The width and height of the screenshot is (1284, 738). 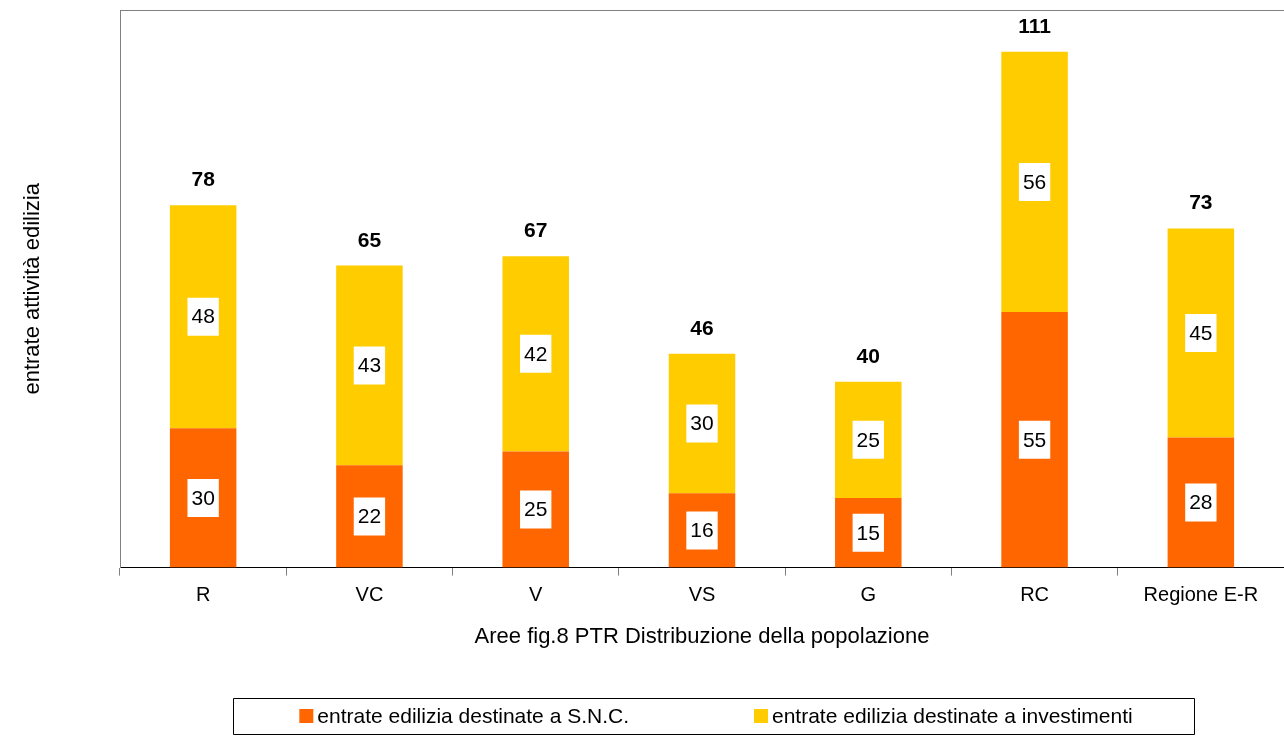 I want to click on x-tick-label: RC, so click(x=1035, y=594).